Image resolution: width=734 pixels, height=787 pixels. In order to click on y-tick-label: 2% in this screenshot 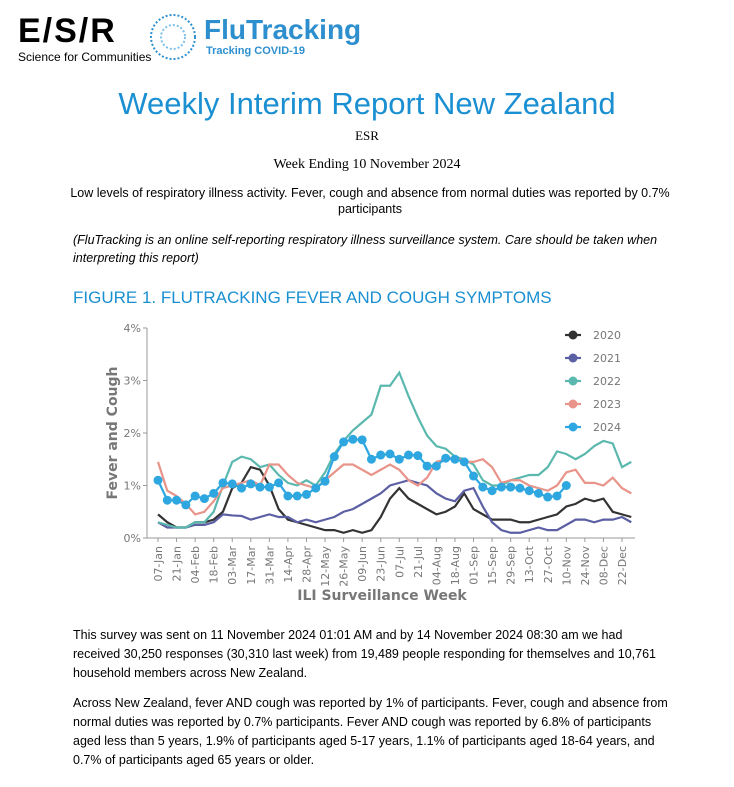, I will do `click(132, 433)`.